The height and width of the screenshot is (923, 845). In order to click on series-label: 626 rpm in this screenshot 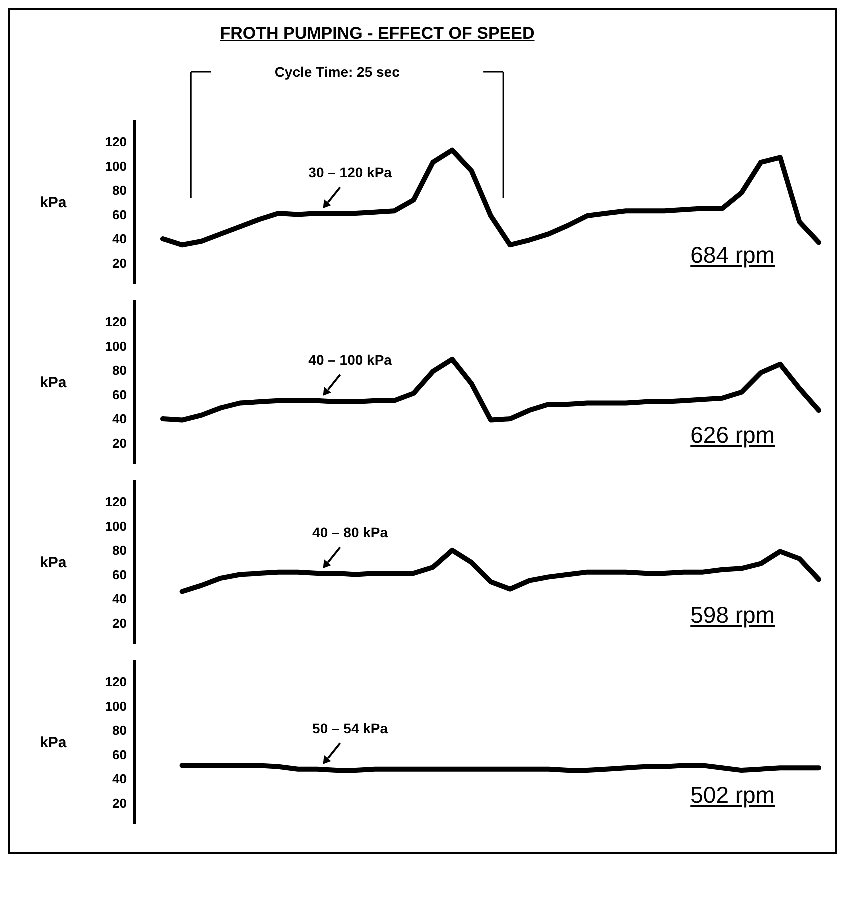, I will do `click(732, 435)`.